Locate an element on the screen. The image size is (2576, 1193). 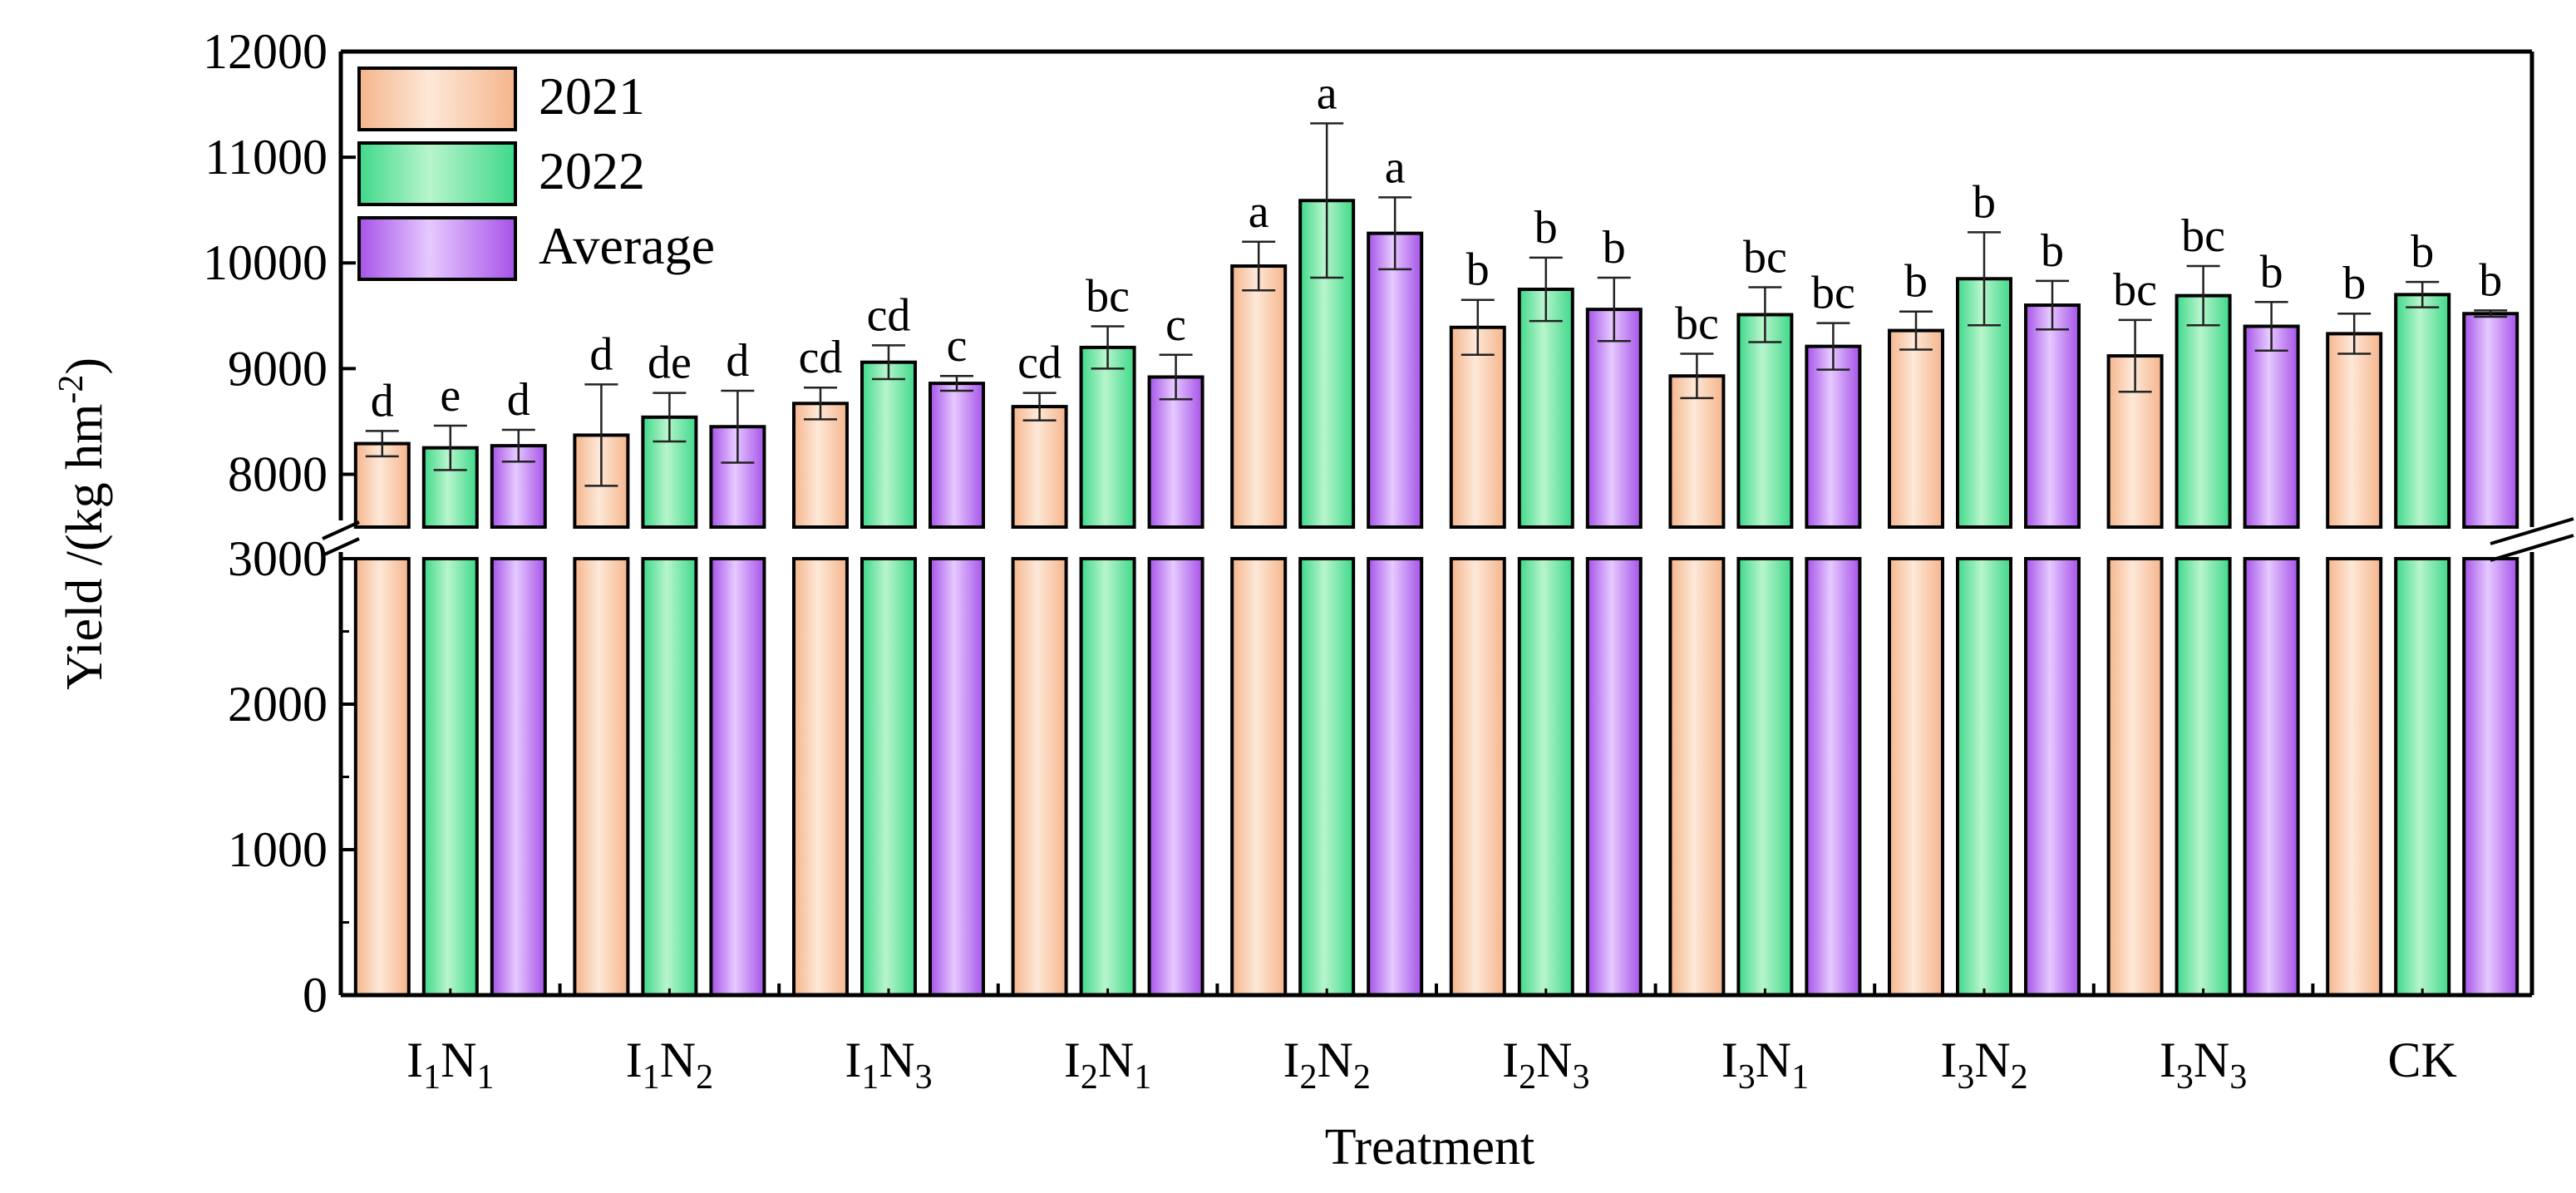
bar-group-5-series-1: b is located at coordinates (1545, 599).